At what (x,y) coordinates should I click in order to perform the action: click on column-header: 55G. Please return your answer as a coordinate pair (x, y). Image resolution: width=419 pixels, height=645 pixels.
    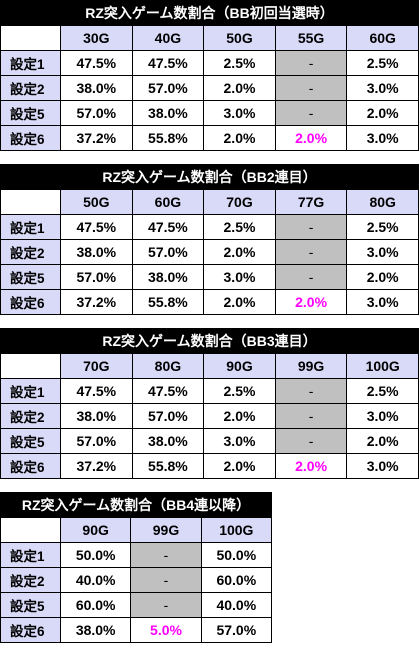
    Looking at the image, I should click on (311, 38).